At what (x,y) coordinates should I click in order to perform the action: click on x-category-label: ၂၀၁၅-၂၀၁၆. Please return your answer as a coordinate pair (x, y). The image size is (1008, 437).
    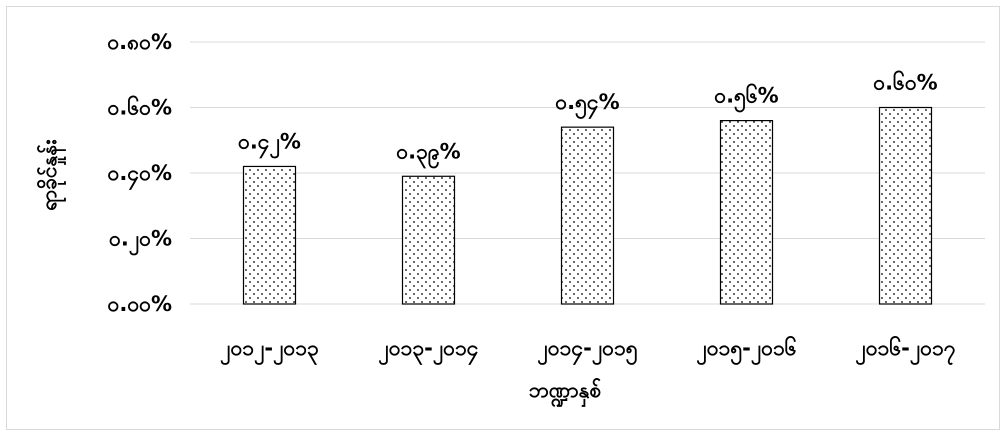
    Looking at the image, I should click on (746, 350).